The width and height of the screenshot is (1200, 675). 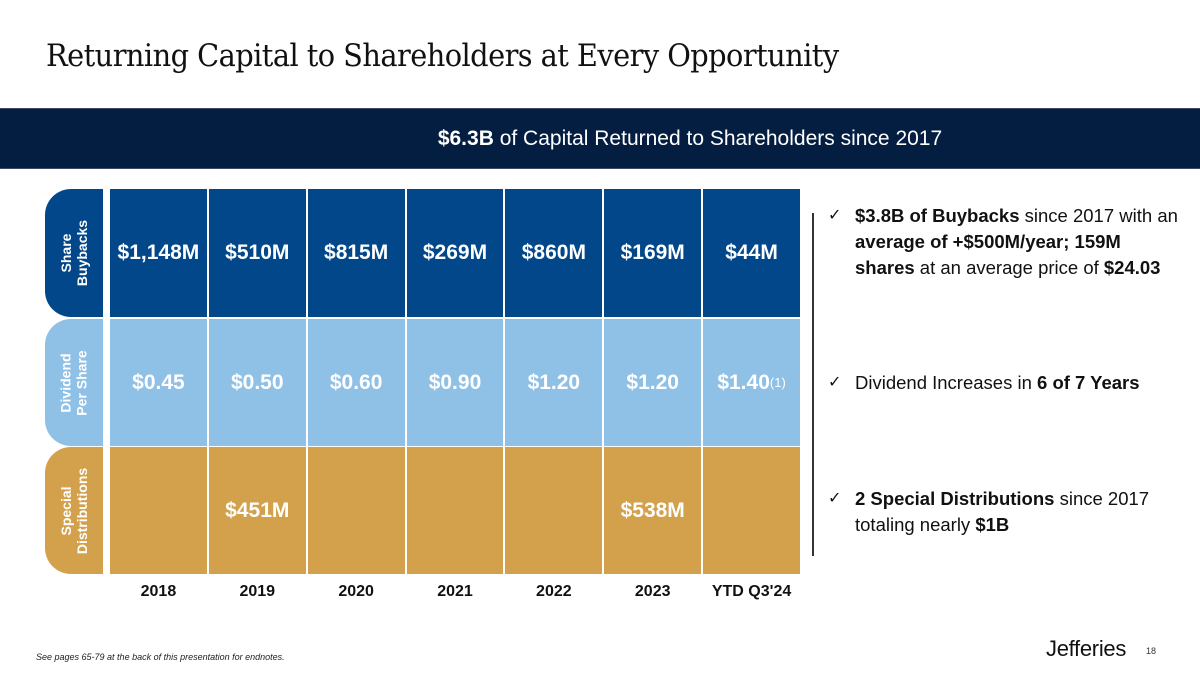 I want to click on cell-dividend-per-share: $1.40 (1), so click(x=751, y=382).